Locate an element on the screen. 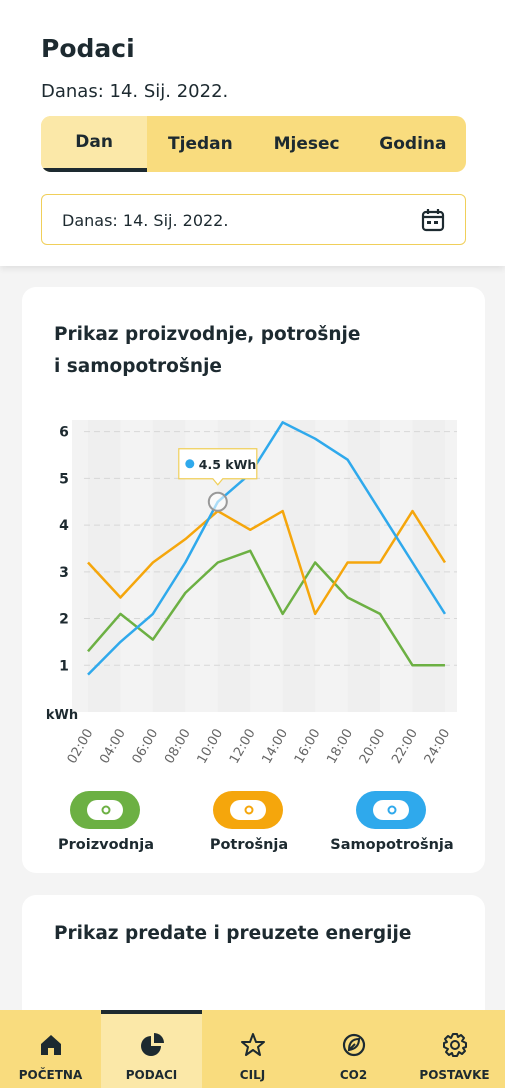 This screenshot has width=505, height=1088. nav-label: PODACI is located at coordinates (151, 1075).